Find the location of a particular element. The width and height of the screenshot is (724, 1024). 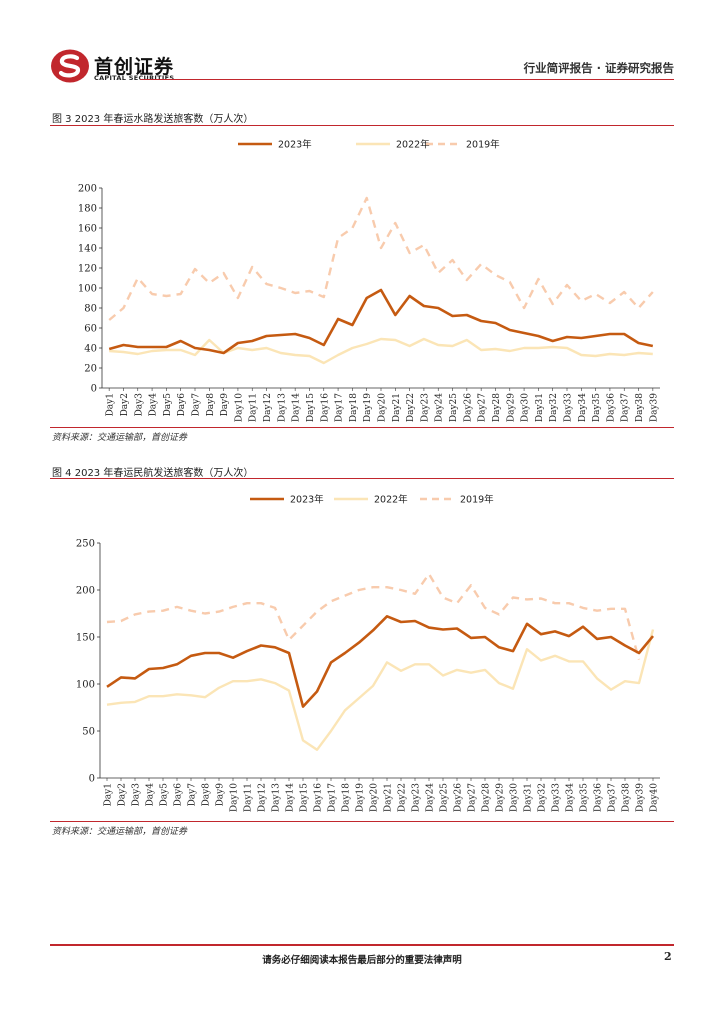

y-tick-label: 0 is located at coordinates (94, 389).